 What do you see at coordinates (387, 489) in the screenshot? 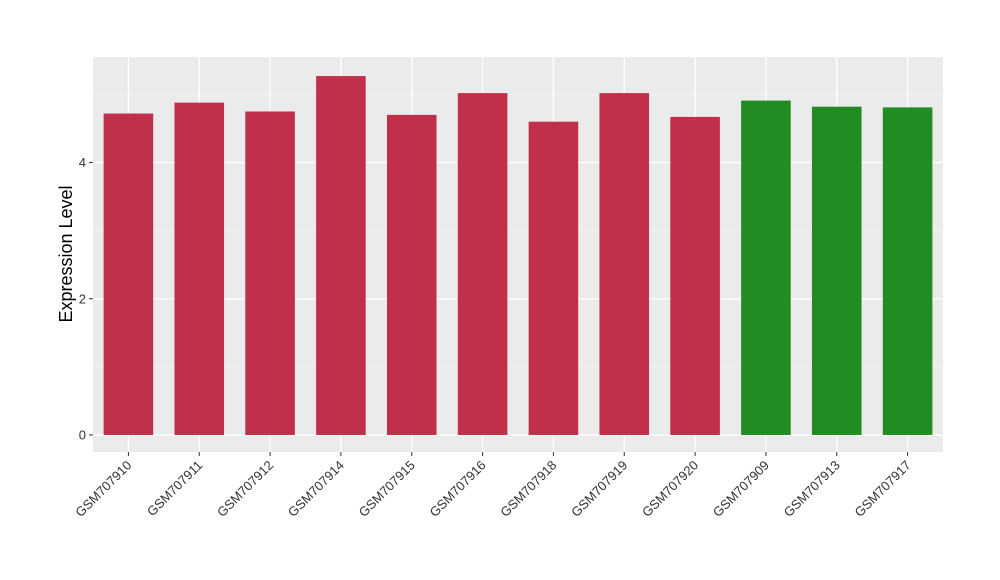
I see `x-tick-label: GSM707915` at bounding box center [387, 489].